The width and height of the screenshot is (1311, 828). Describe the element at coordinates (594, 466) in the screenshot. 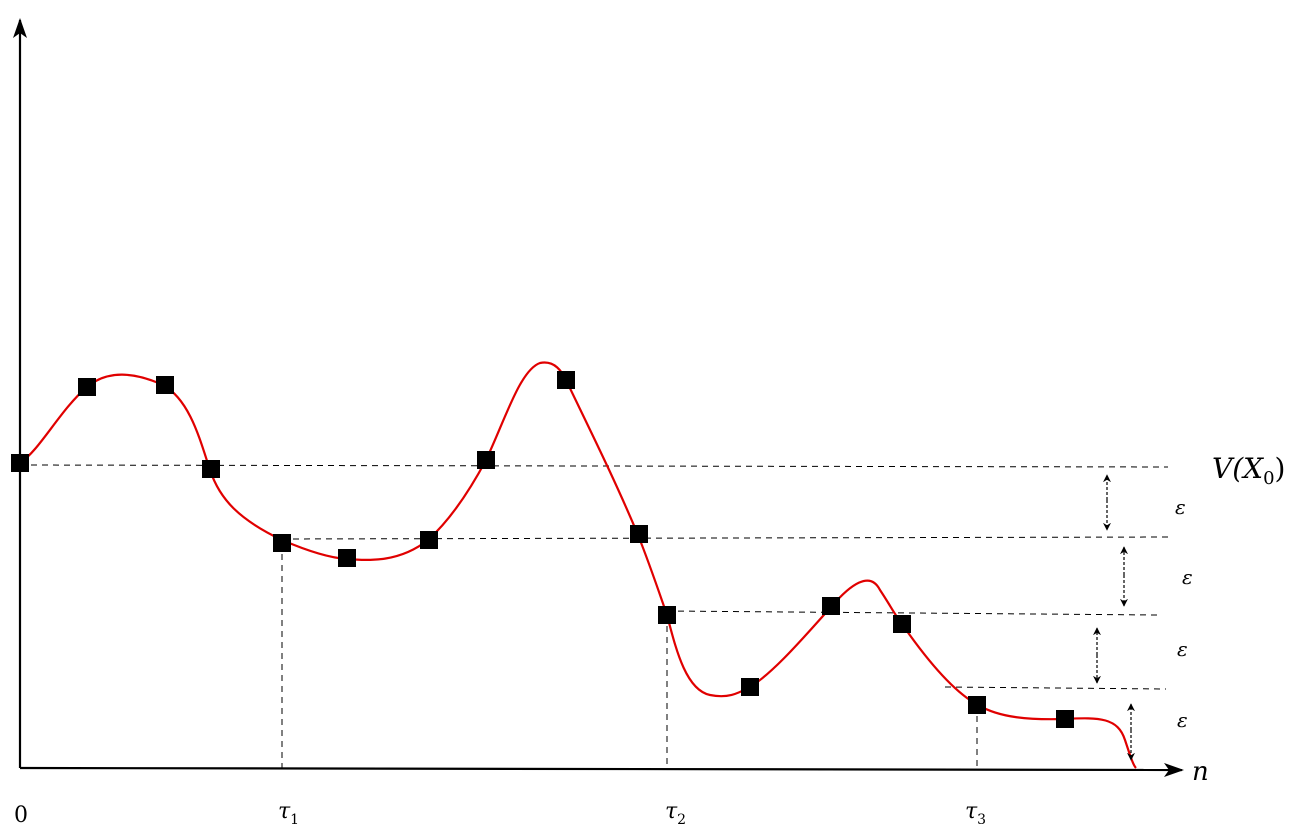

I see `level-line-v0` at that location.